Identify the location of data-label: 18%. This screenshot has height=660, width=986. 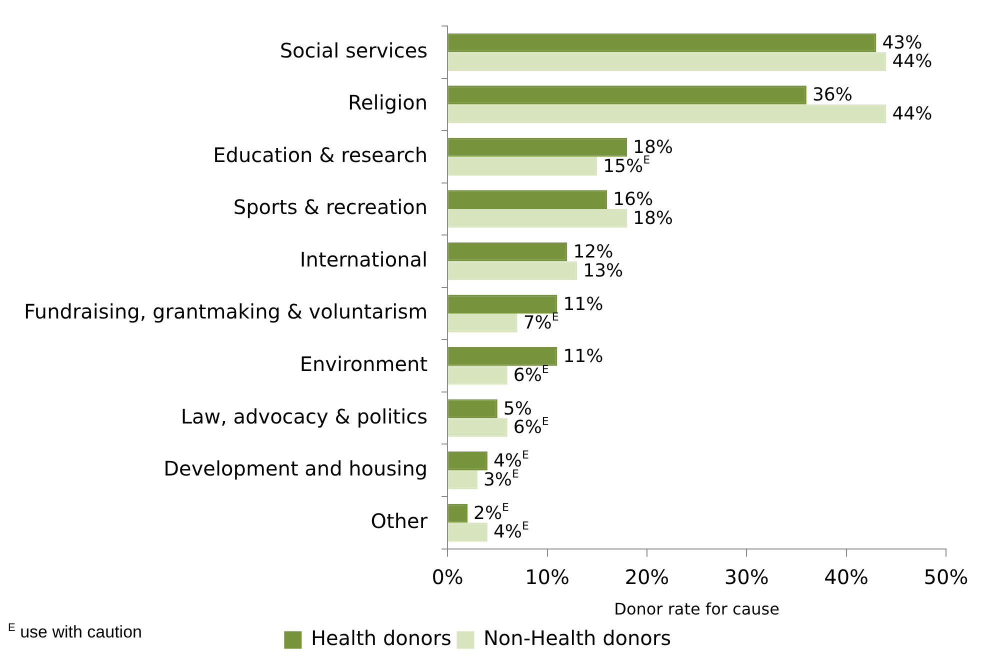
(653, 219).